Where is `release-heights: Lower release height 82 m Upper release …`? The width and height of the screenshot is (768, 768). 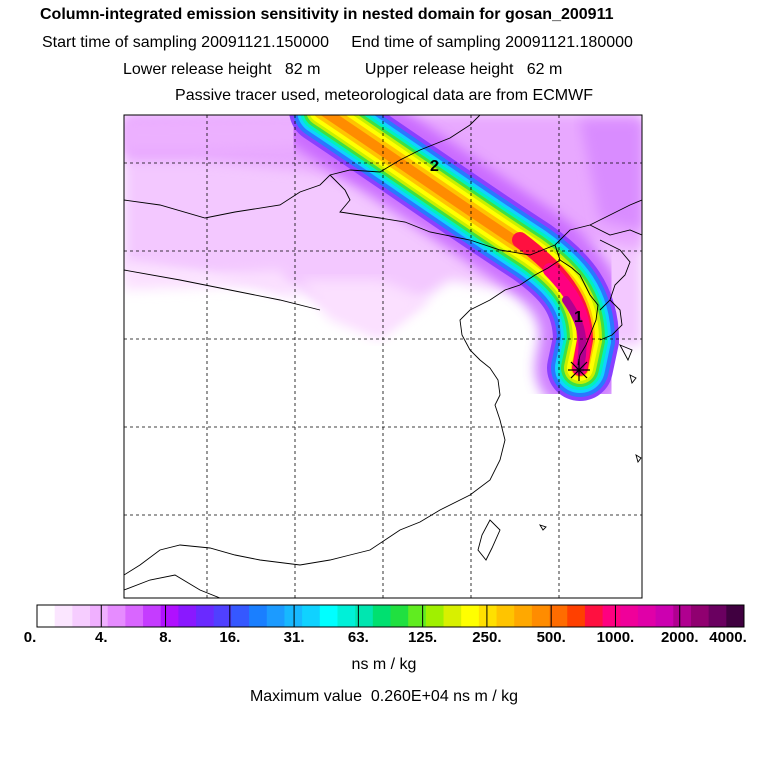 release-heights: Lower release height 82 m Upper release … is located at coordinates (343, 69).